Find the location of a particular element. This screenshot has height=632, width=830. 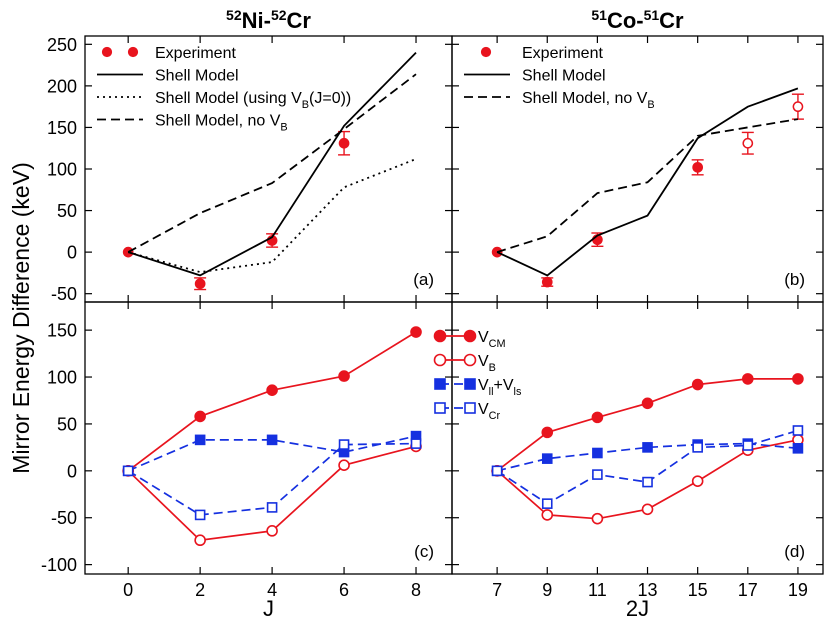

x-tick-label: 4 is located at coordinates (272, 590).